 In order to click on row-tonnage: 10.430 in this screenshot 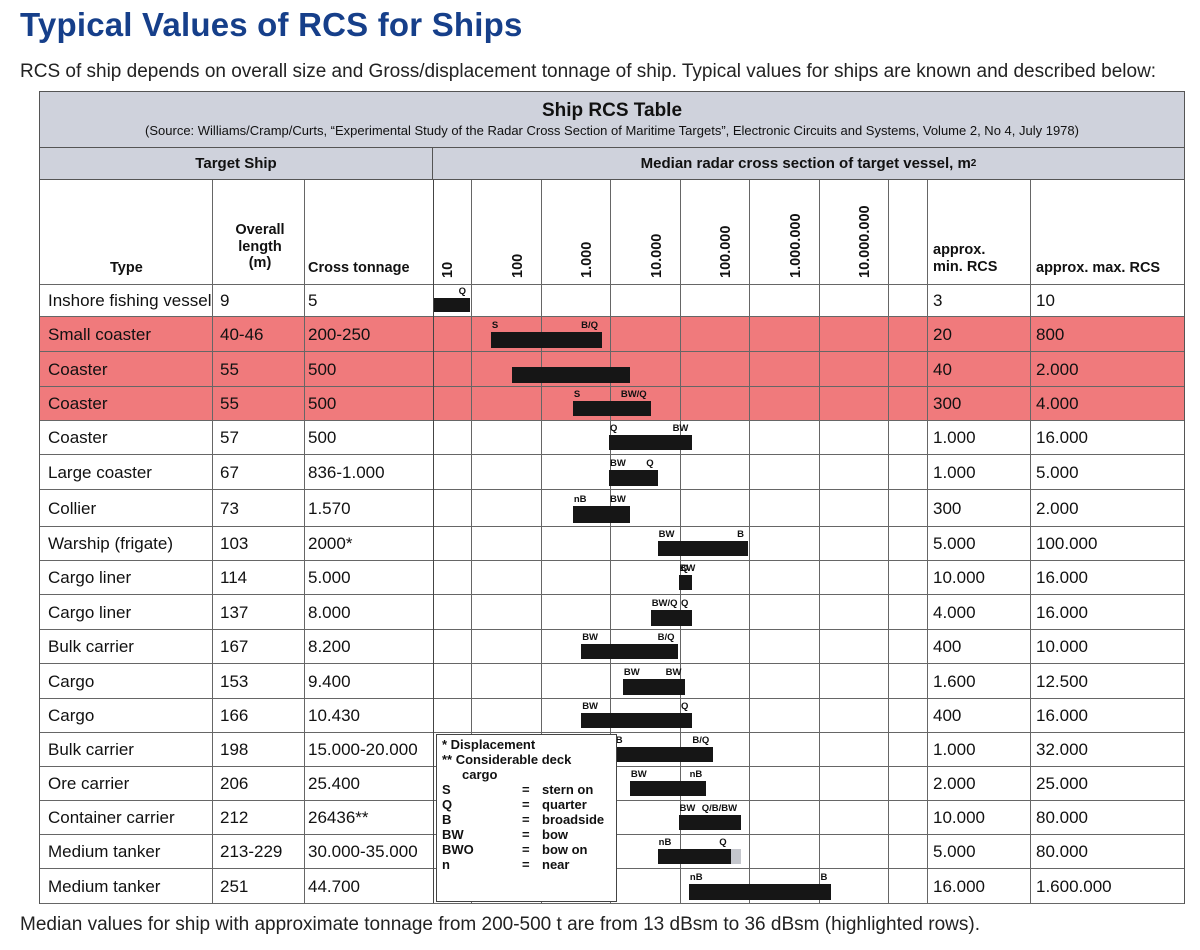, I will do `click(334, 715)`.